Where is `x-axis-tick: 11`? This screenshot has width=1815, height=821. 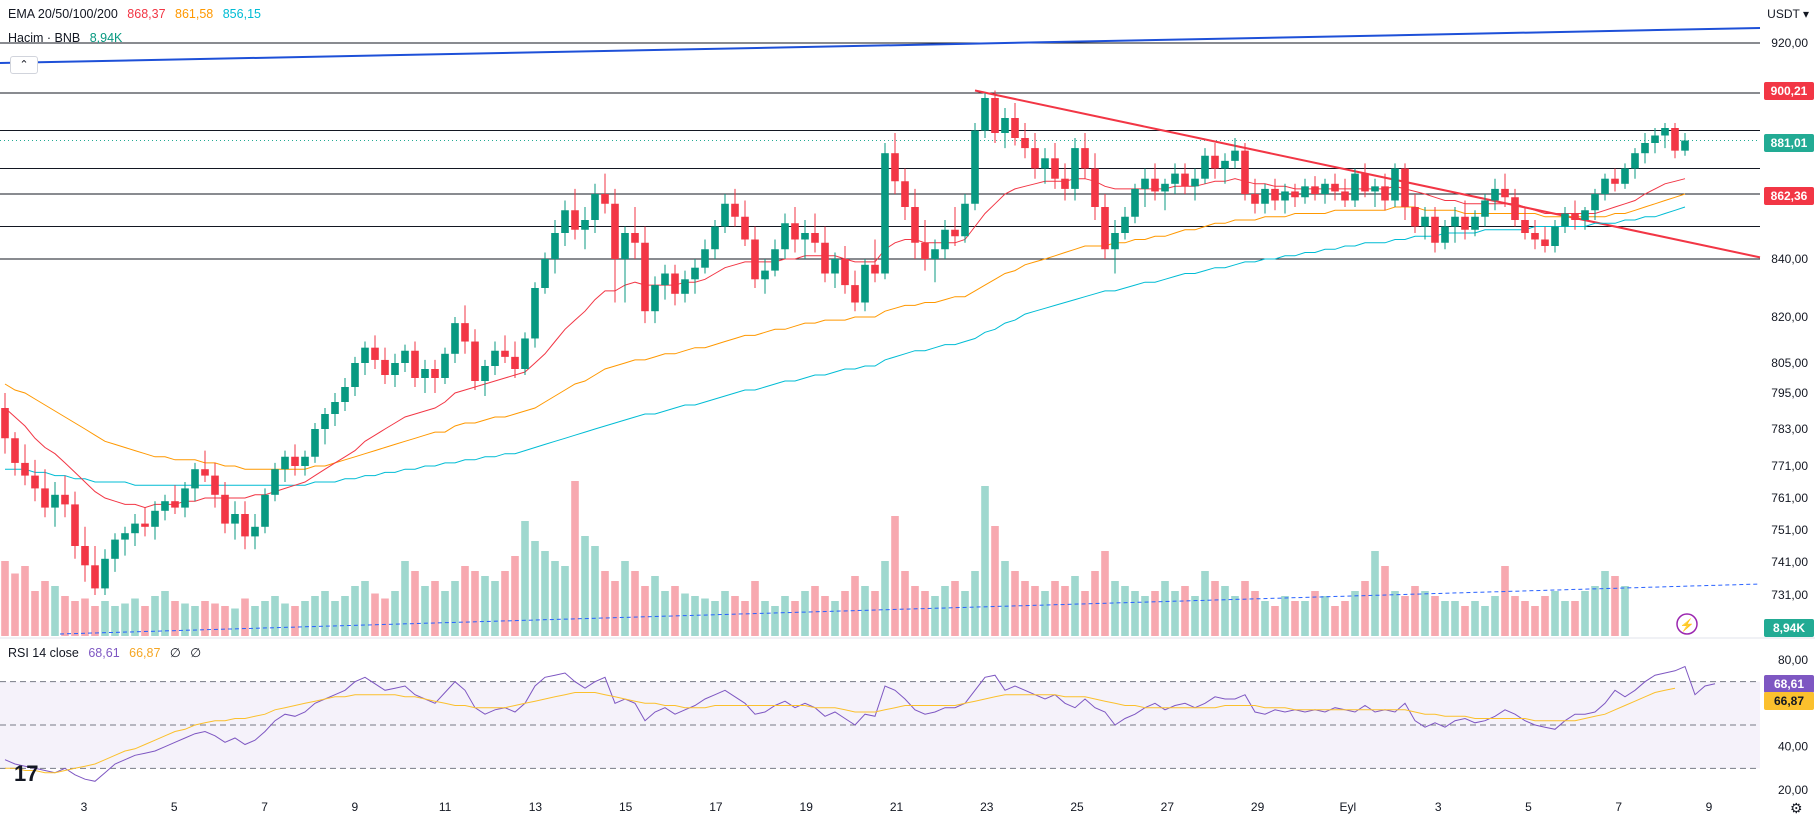 x-axis-tick: 11 is located at coordinates (445, 807).